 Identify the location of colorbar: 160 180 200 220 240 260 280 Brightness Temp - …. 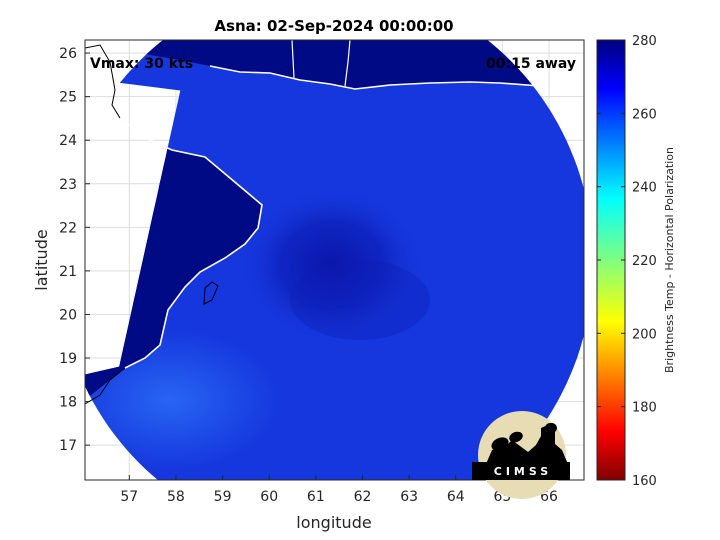
(636, 261).